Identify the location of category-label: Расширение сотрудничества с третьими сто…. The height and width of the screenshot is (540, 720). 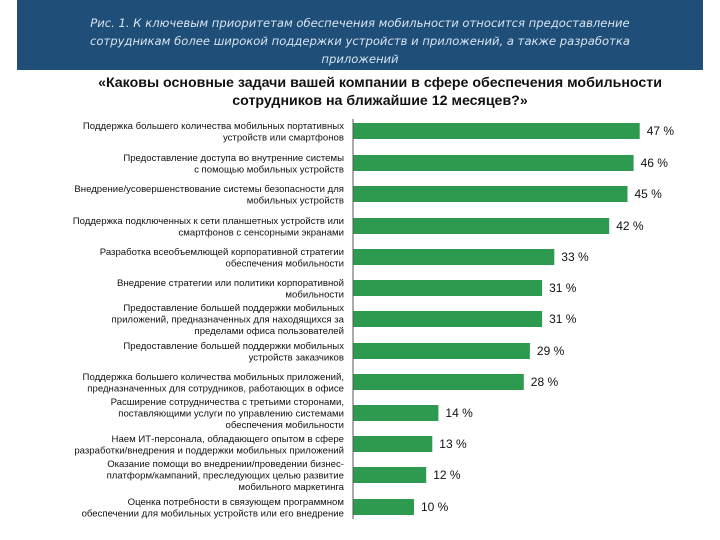
(227, 414).